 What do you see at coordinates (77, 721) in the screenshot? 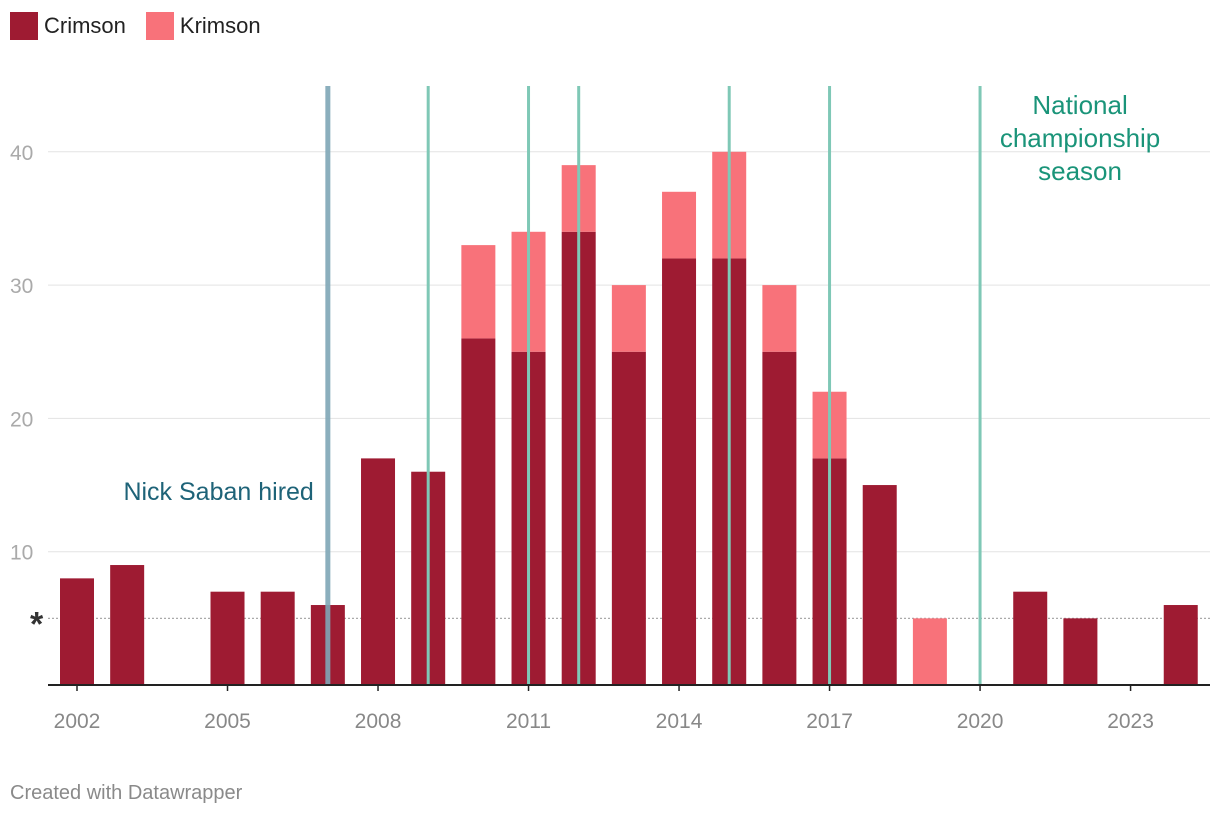
I see `x-tick-label-2002: 2002` at bounding box center [77, 721].